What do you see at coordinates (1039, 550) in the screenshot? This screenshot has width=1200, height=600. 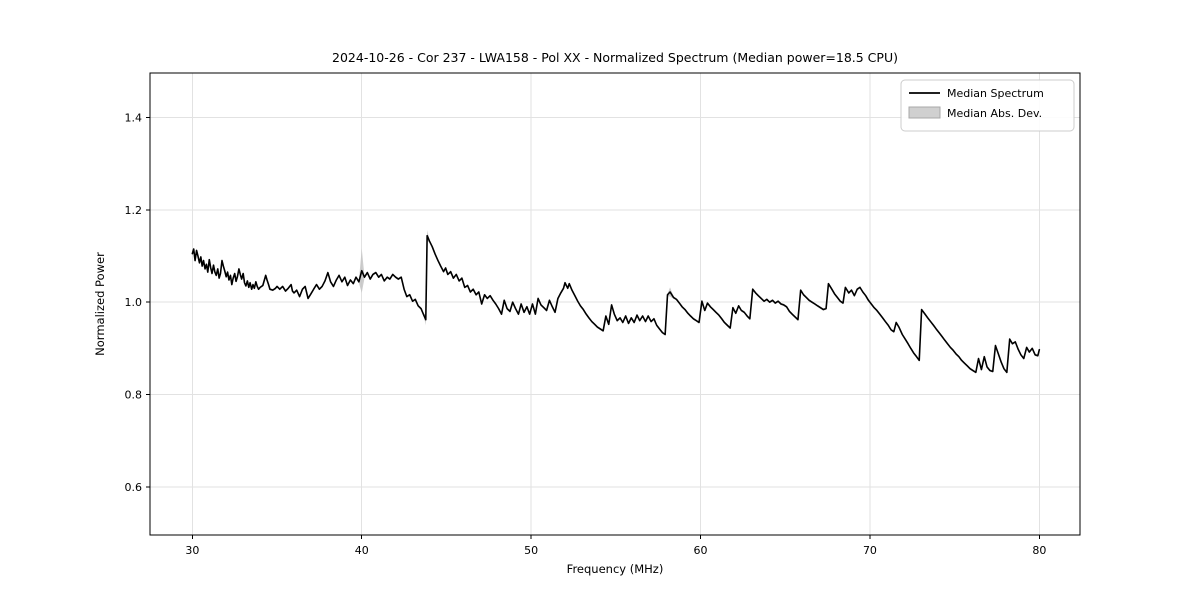 I see `x-tick-label: 80` at bounding box center [1039, 550].